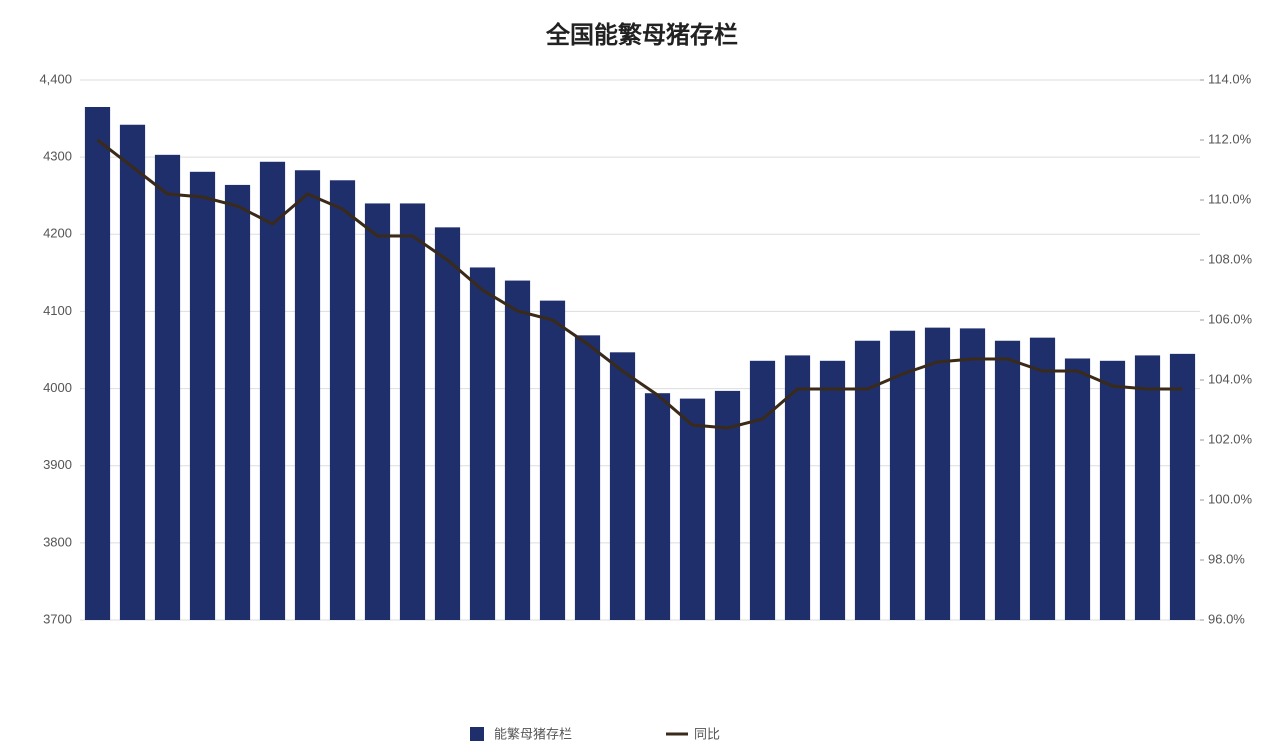 The image size is (1285, 755). Describe the element at coordinates (641, 35) in the screenshot. I see `chart-title: 全国能繁母猪存栏` at that location.